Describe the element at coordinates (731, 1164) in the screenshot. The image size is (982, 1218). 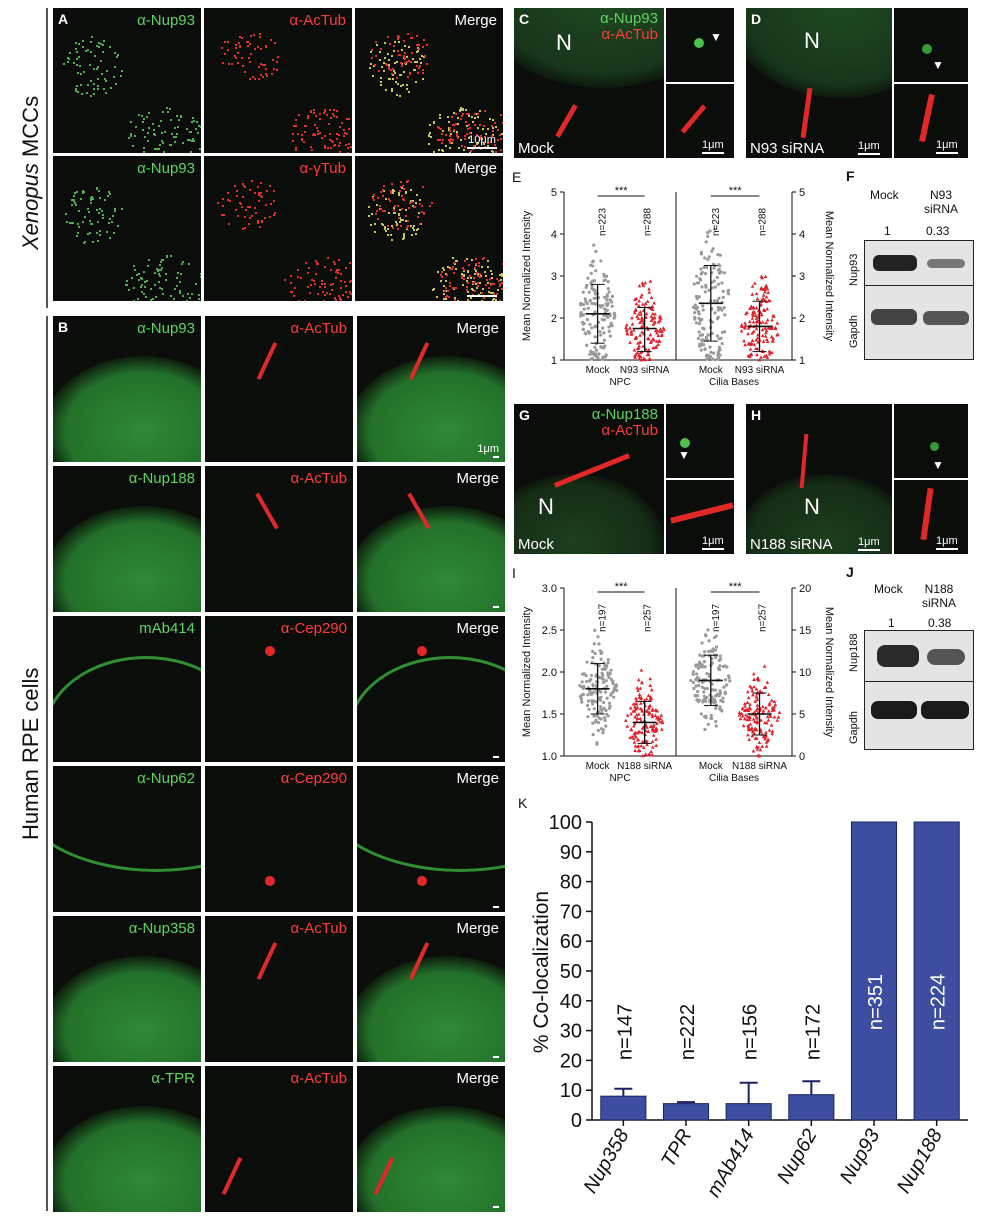
I see `category-label: mAb414` at that location.